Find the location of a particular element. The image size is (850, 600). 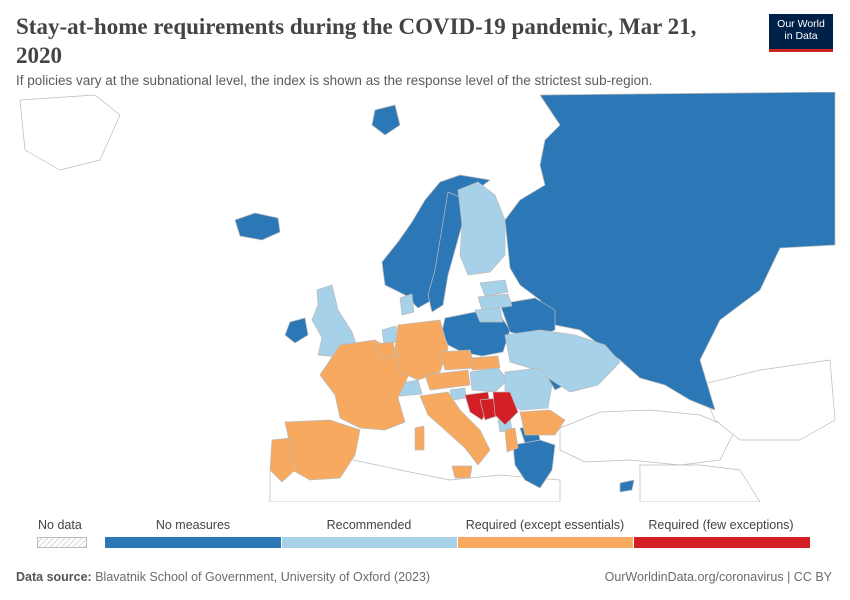

country-hungary is located at coordinates (489, 380).